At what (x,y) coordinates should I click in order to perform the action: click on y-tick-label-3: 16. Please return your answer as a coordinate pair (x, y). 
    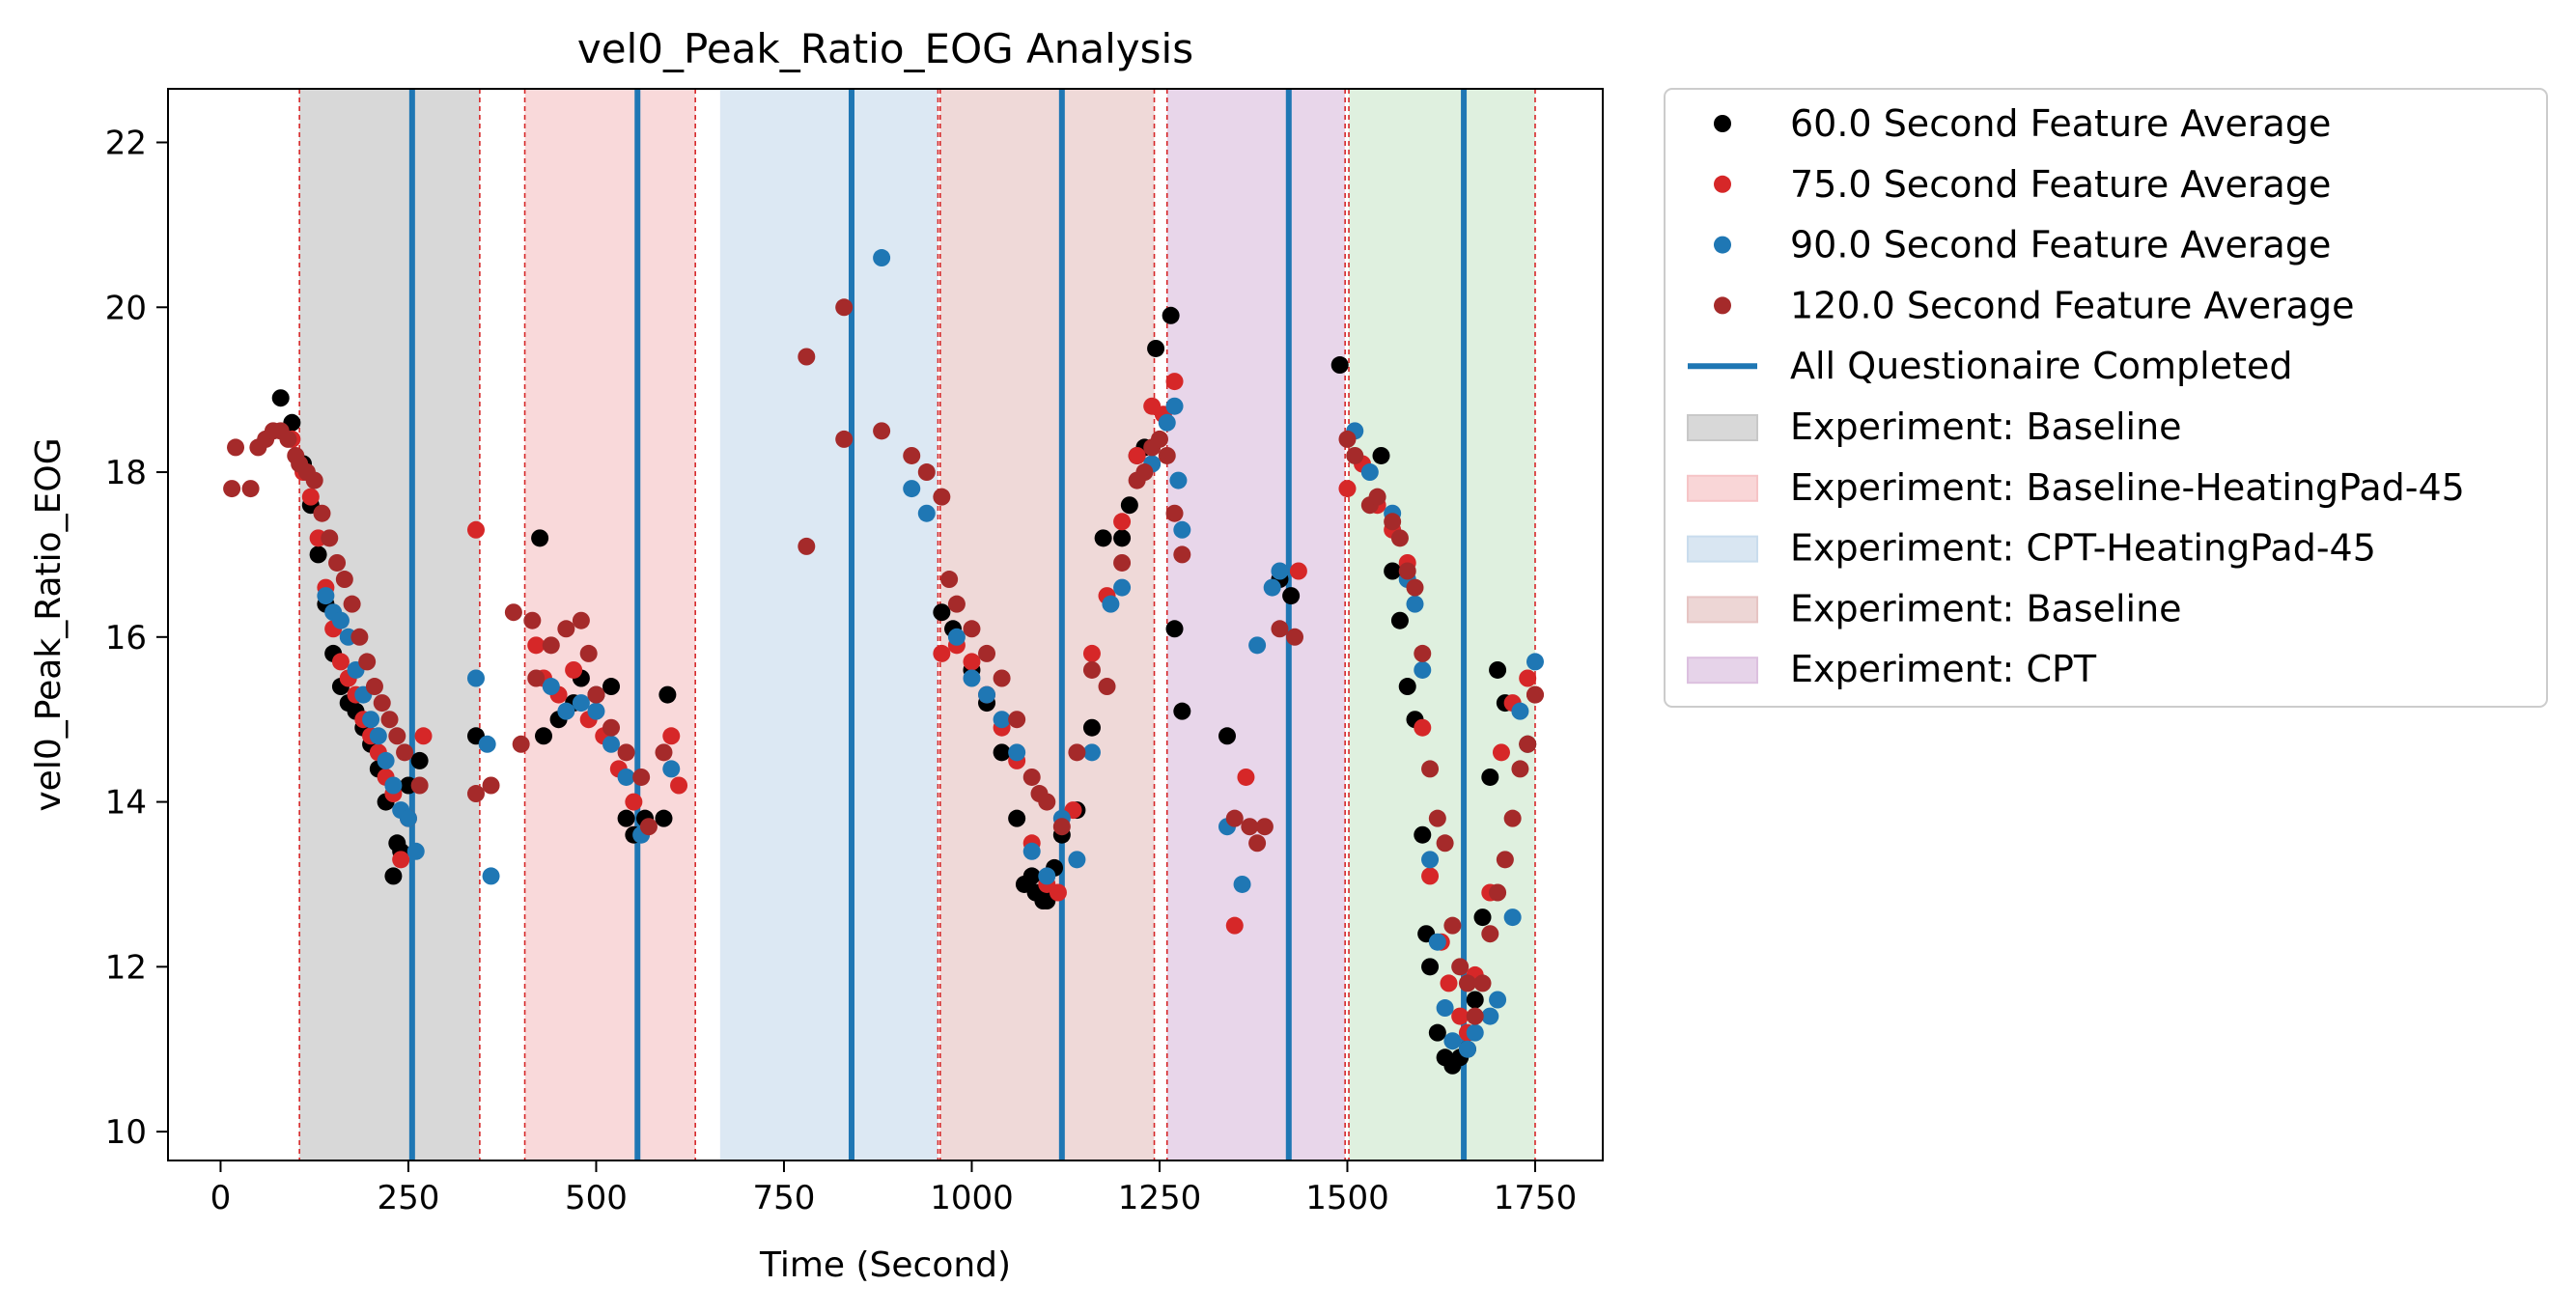
    Looking at the image, I should click on (126, 638).